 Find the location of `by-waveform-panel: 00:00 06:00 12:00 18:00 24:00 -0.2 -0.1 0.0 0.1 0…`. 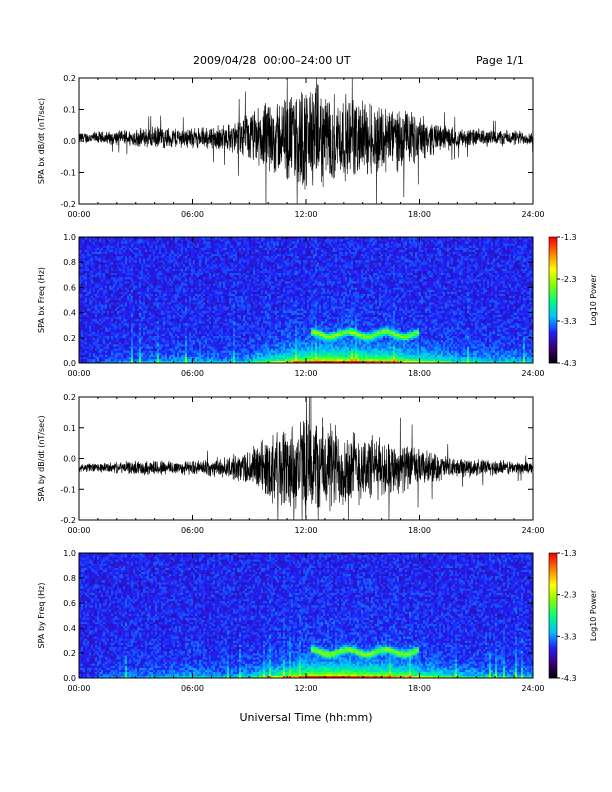

by-waveform-panel: 00:00 06:00 12:00 18:00 24:00 -0.2 -0.1 0.0 0.1 0… is located at coordinates (291, 464).